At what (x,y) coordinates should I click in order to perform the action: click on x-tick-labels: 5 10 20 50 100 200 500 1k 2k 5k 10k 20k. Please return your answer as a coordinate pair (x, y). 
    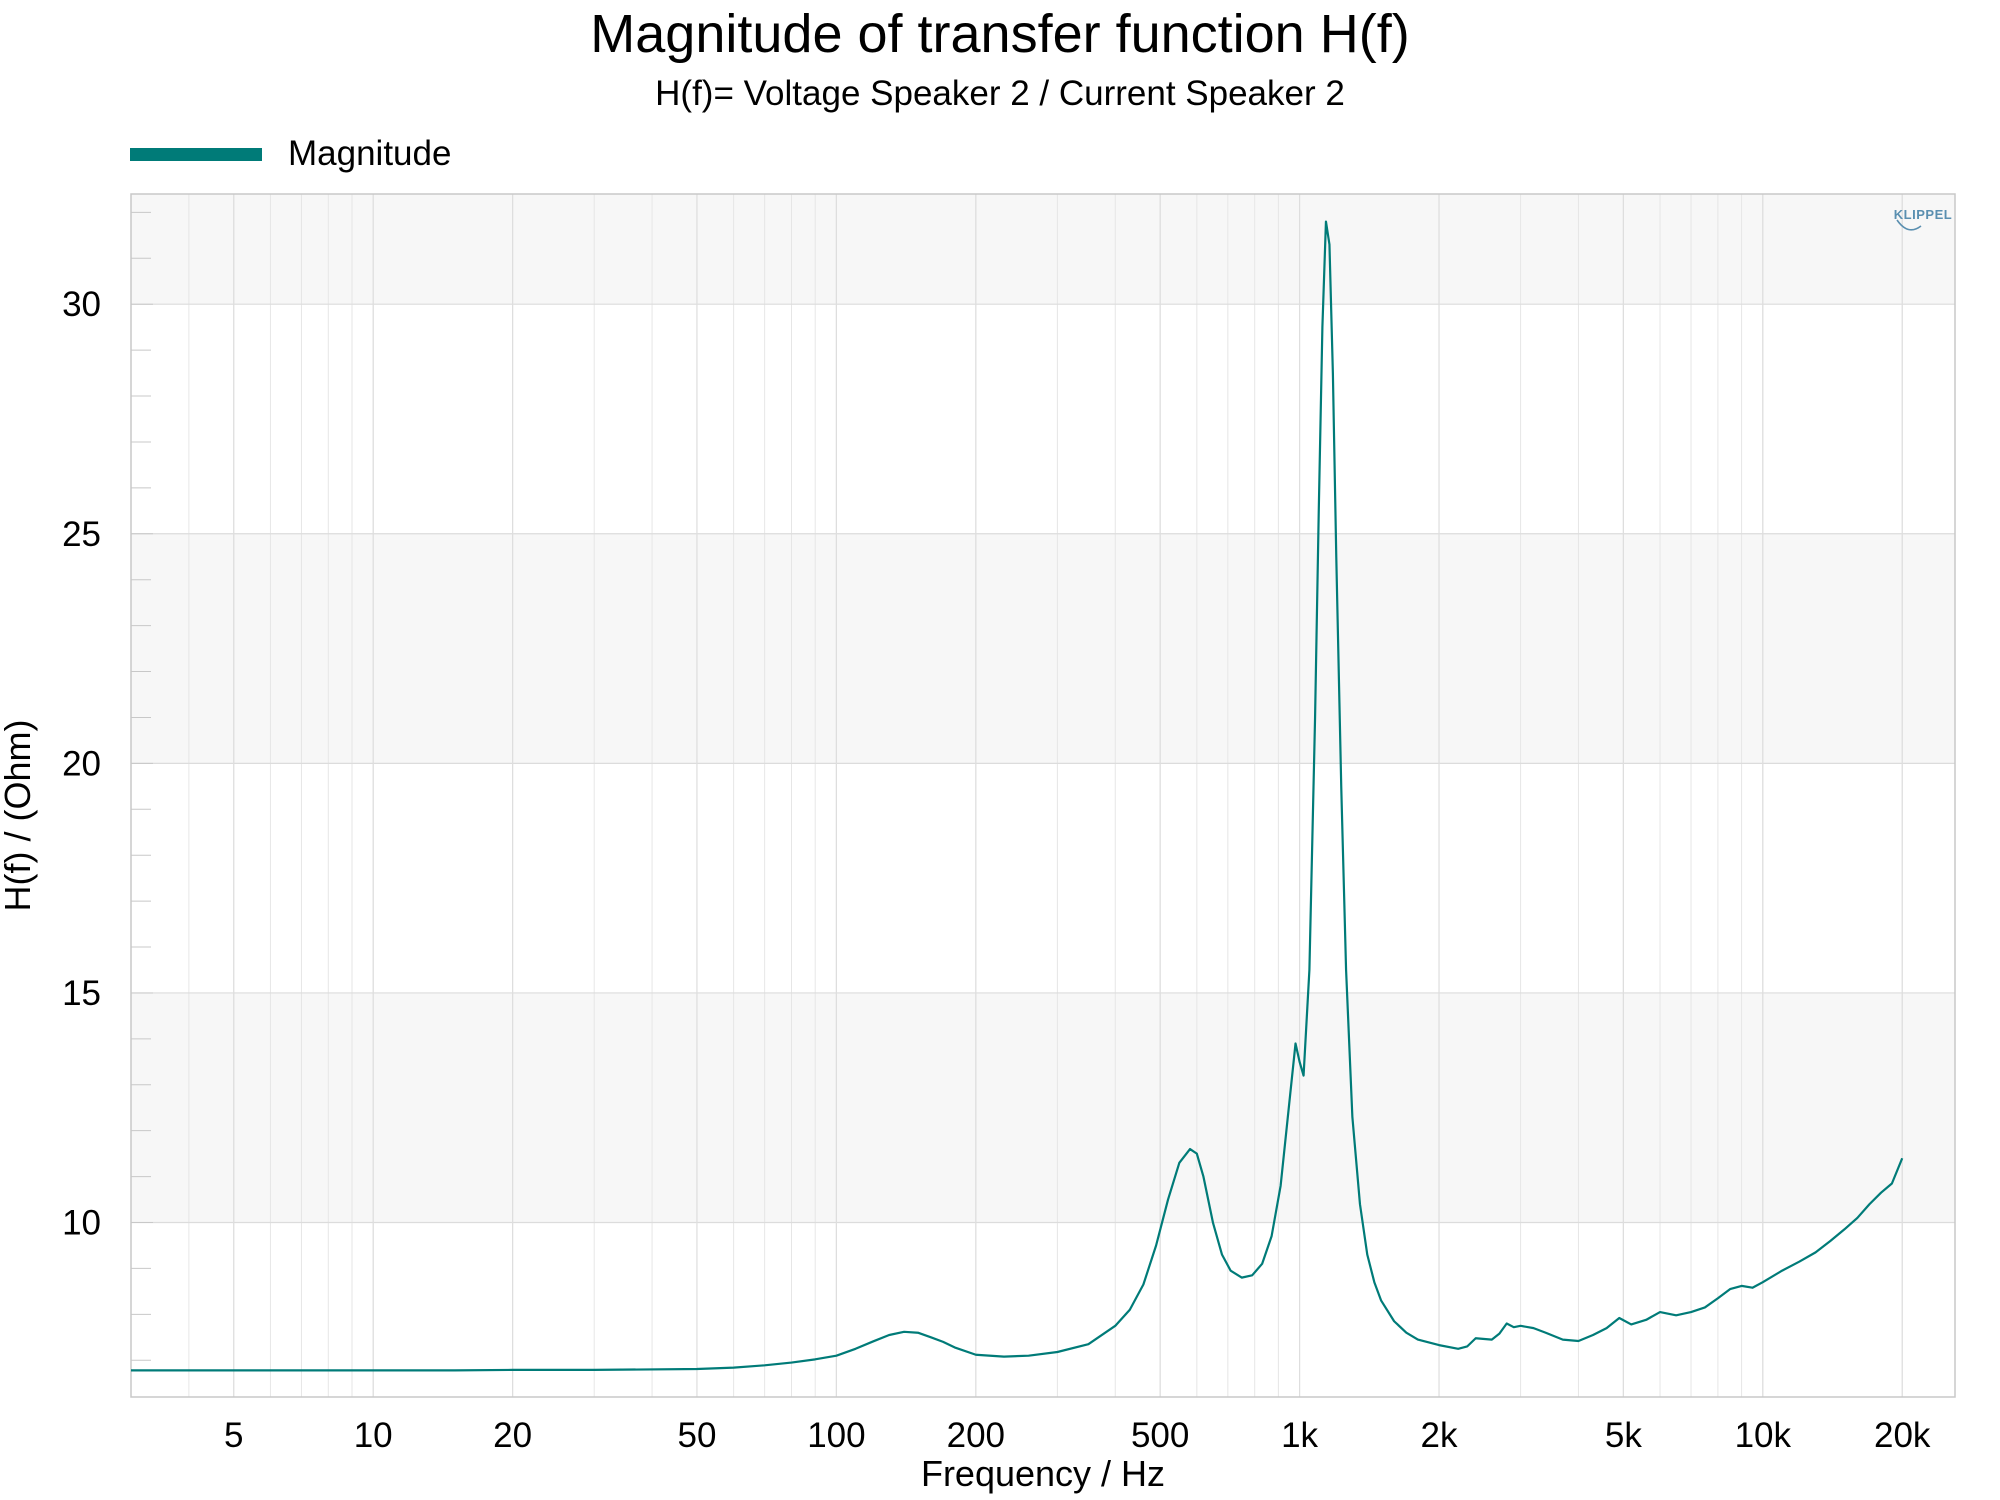
    Looking at the image, I should click on (1077, 1435).